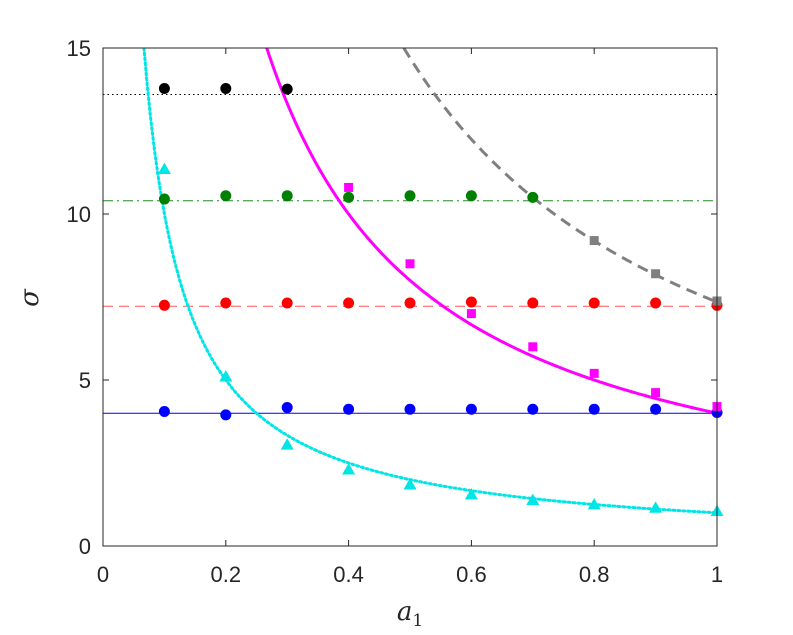  I want to click on y-axis-label: σ, so click(30, 297).